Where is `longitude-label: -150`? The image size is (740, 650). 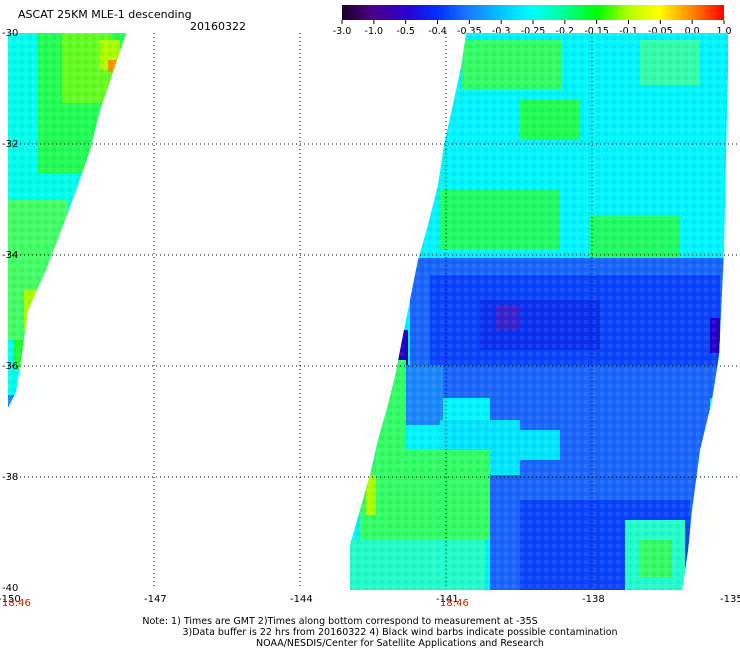
longitude-label: -150 is located at coordinates (10, 599).